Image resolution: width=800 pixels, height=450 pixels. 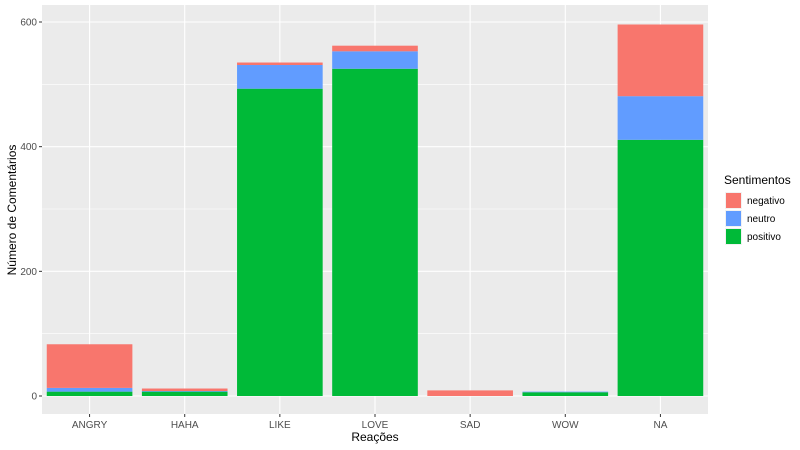 I want to click on x-tick-label: LIKE, so click(x=280, y=425).